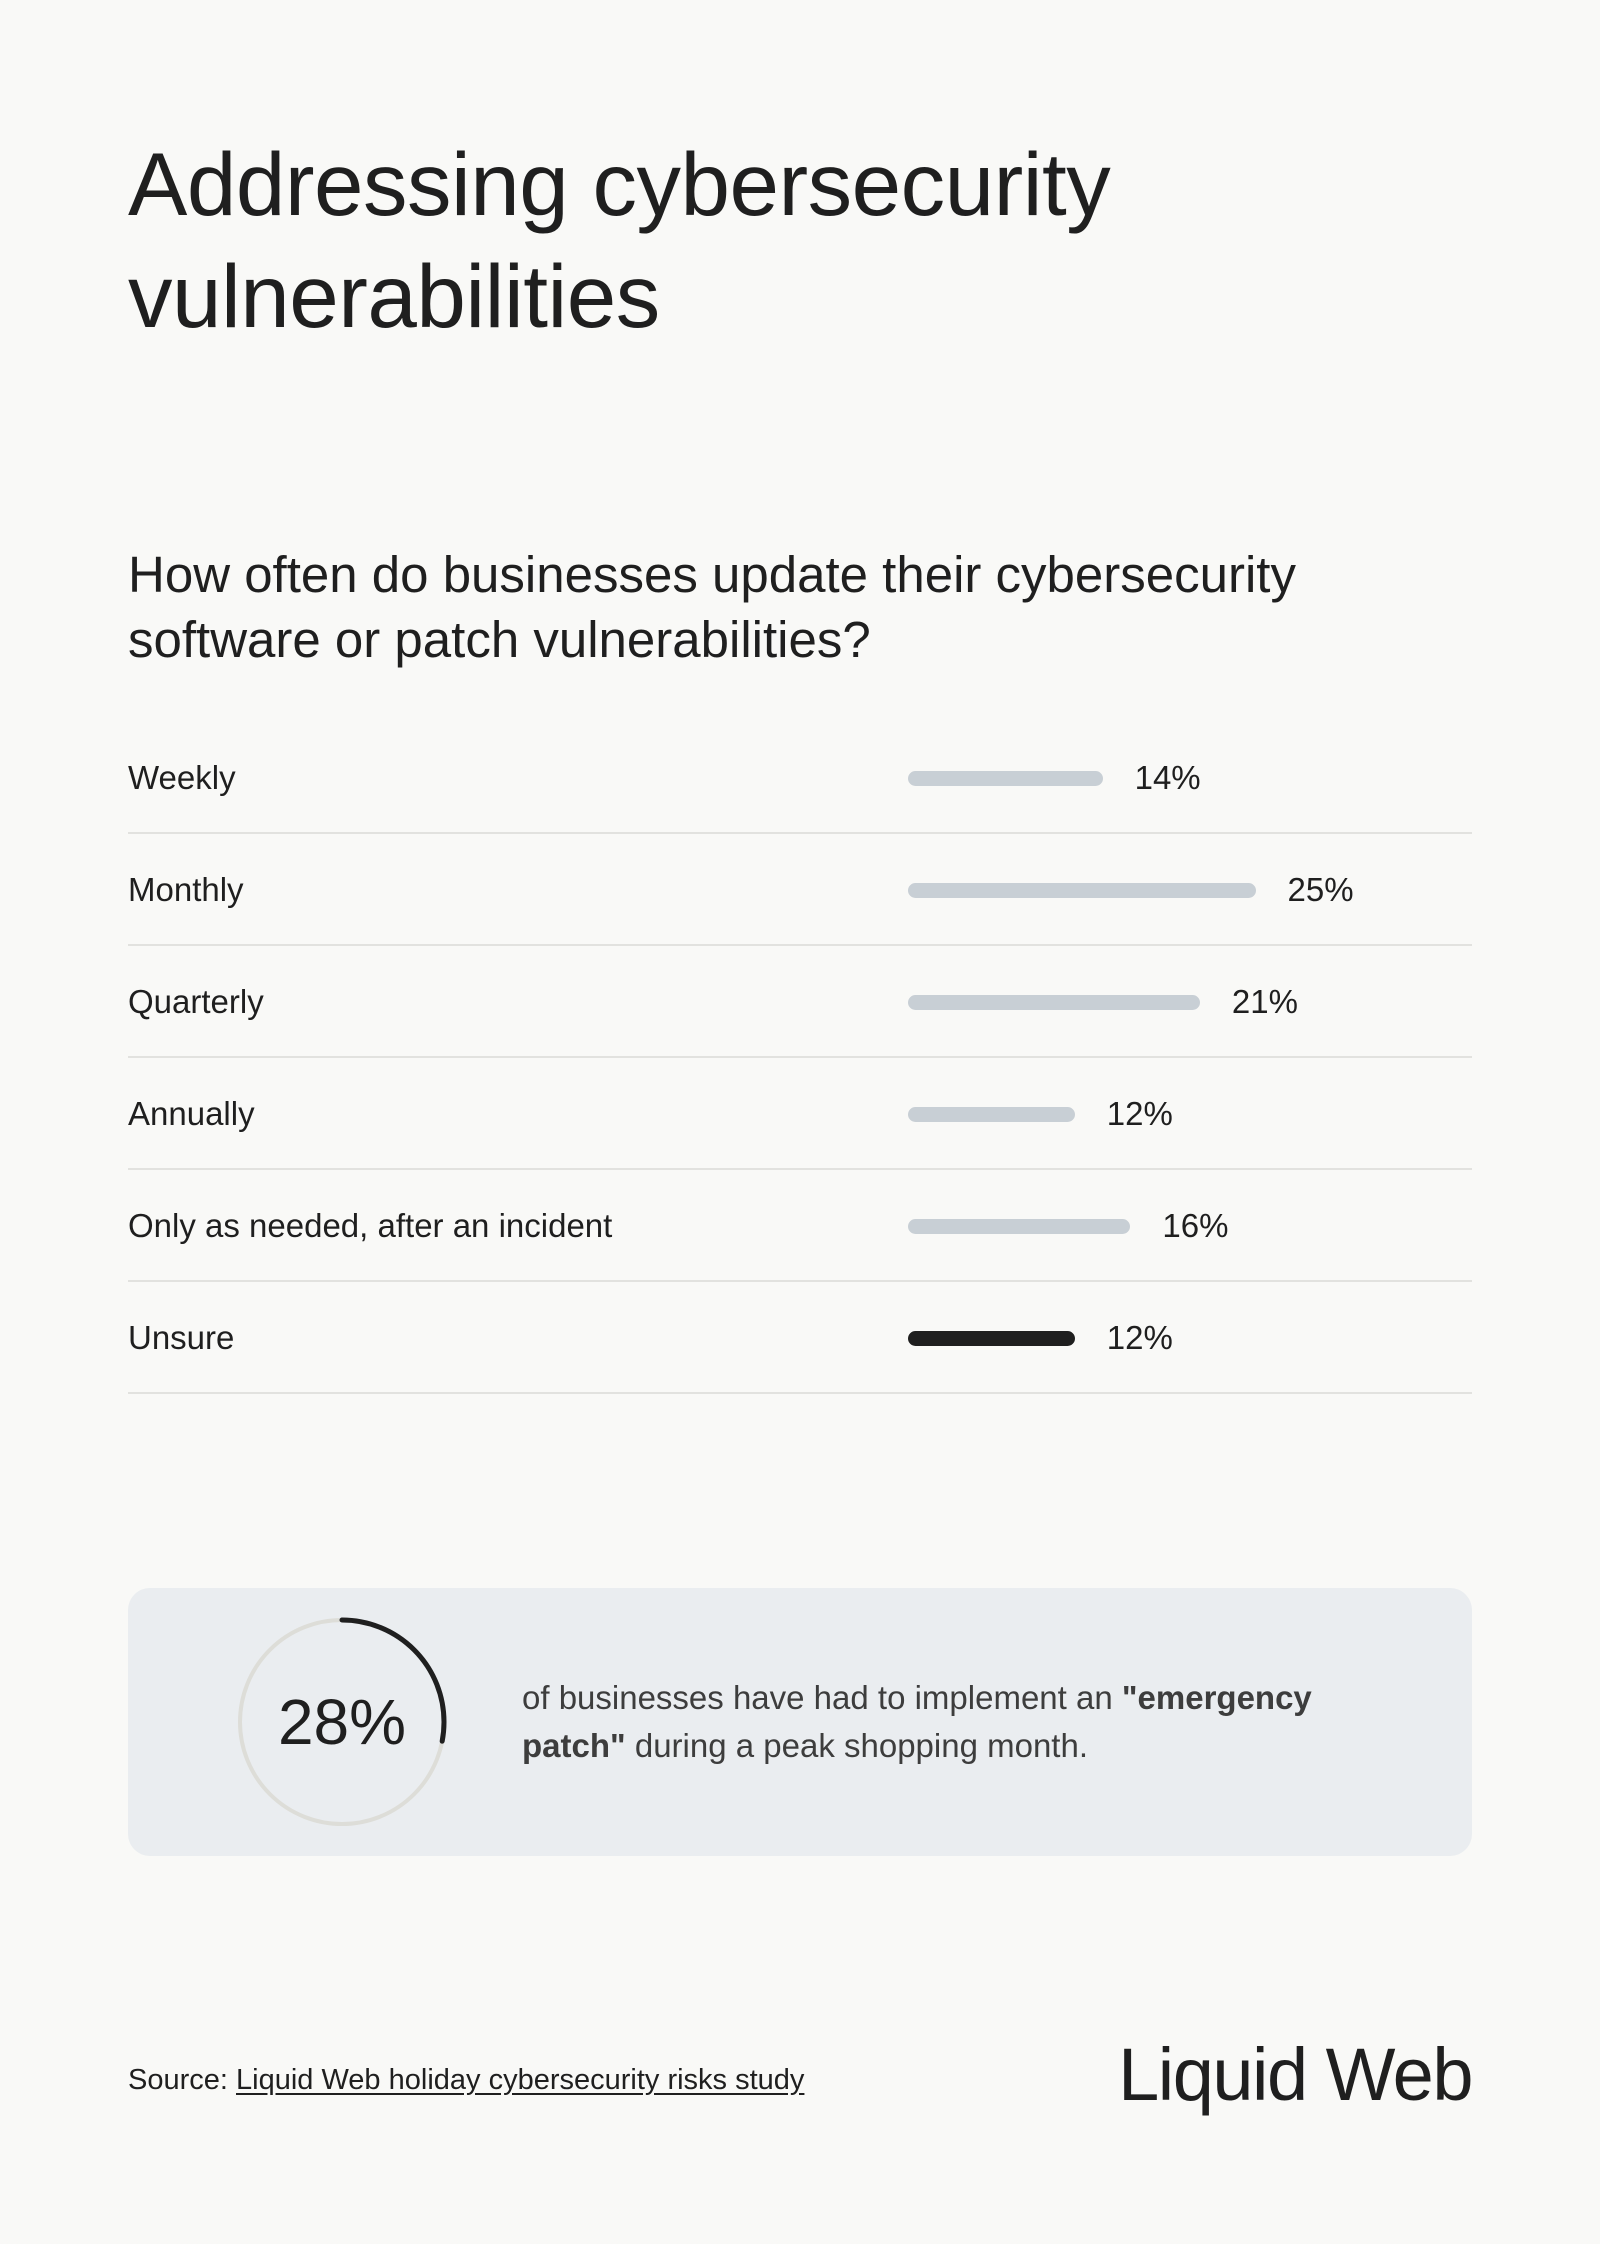  I want to click on callout-stat: 28%, so click(342, 1722).